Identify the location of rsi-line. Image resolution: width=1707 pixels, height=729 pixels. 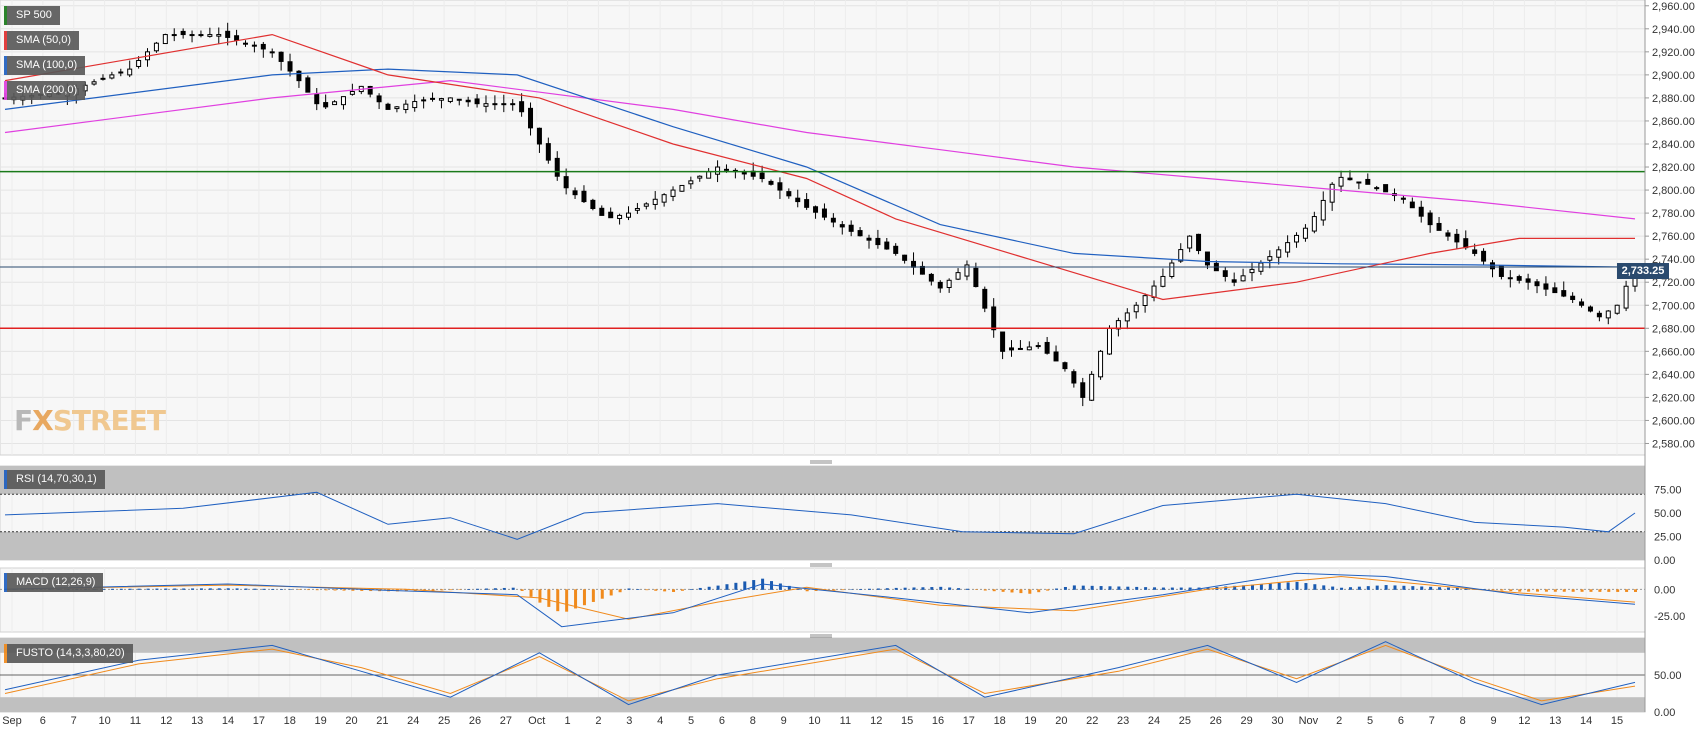
(820, 515).